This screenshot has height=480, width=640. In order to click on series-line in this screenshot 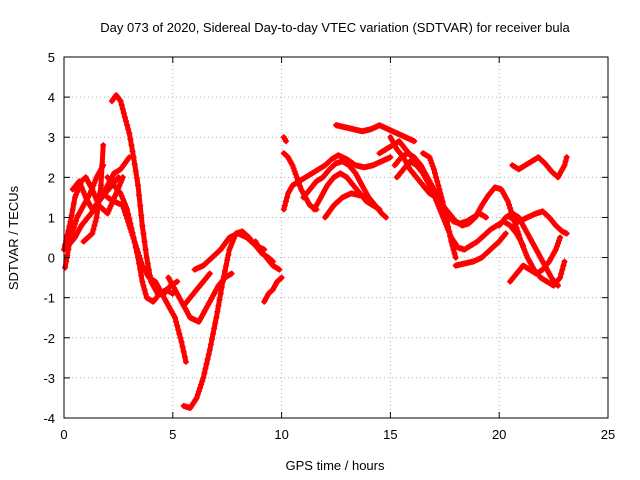, I will do `click(147, 279)`.